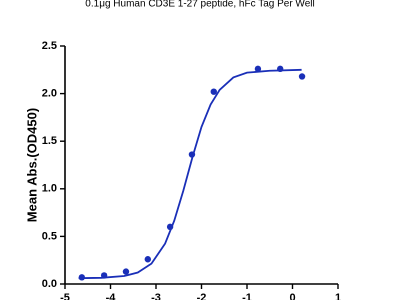 The width and height of the screenshot is (400, 300). I want to click on x-tick-label: 1, so click(338, 296).